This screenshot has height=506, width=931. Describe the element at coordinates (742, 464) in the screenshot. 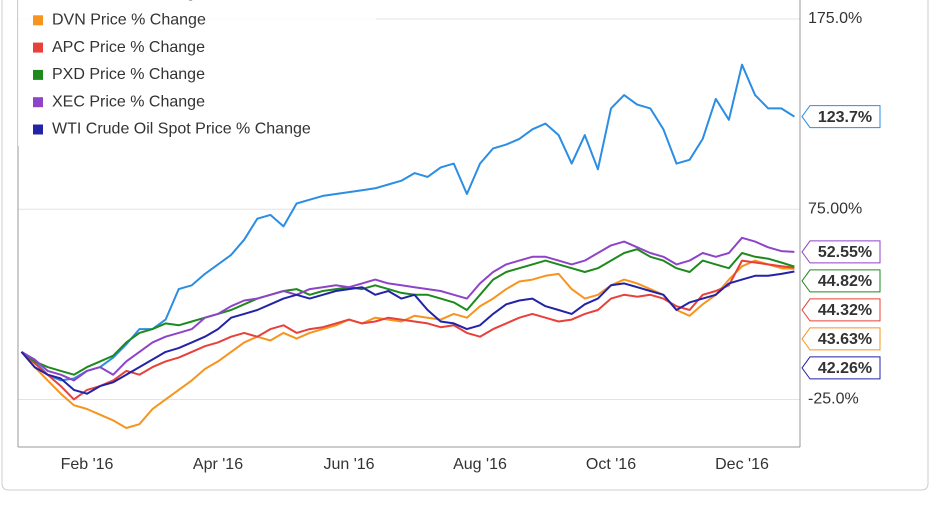

I see `x-tick-label: Dec '16` at that location.